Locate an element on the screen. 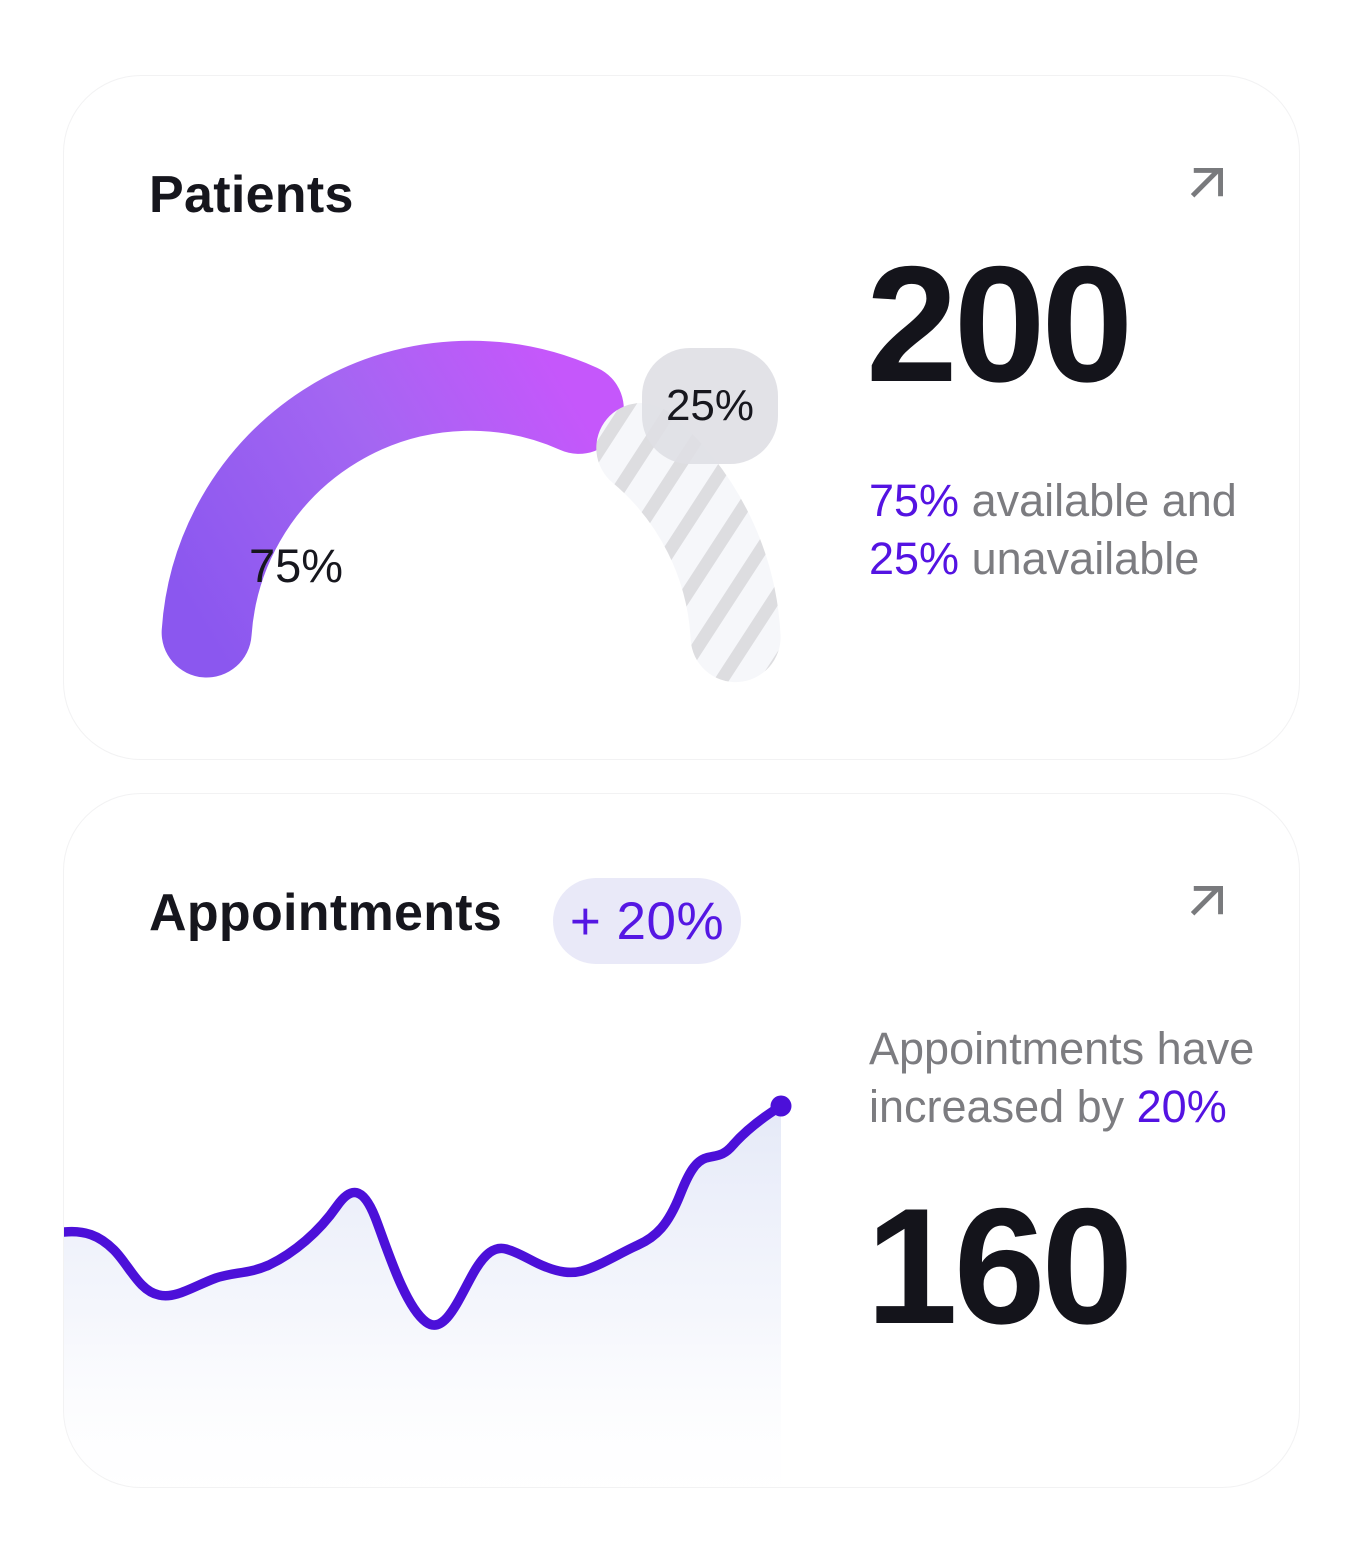 The width and height of the screenshot is (1363, 1552). available-pct-text: 75% is located at coordinates (914, 500).